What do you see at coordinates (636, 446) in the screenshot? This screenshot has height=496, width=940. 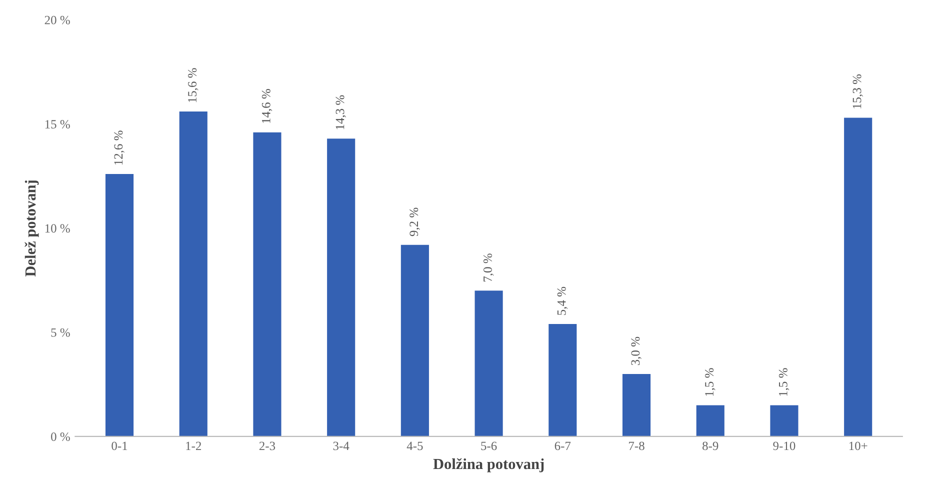 I see `x-tick-label: 7-8` at bounding box center [636, 446].